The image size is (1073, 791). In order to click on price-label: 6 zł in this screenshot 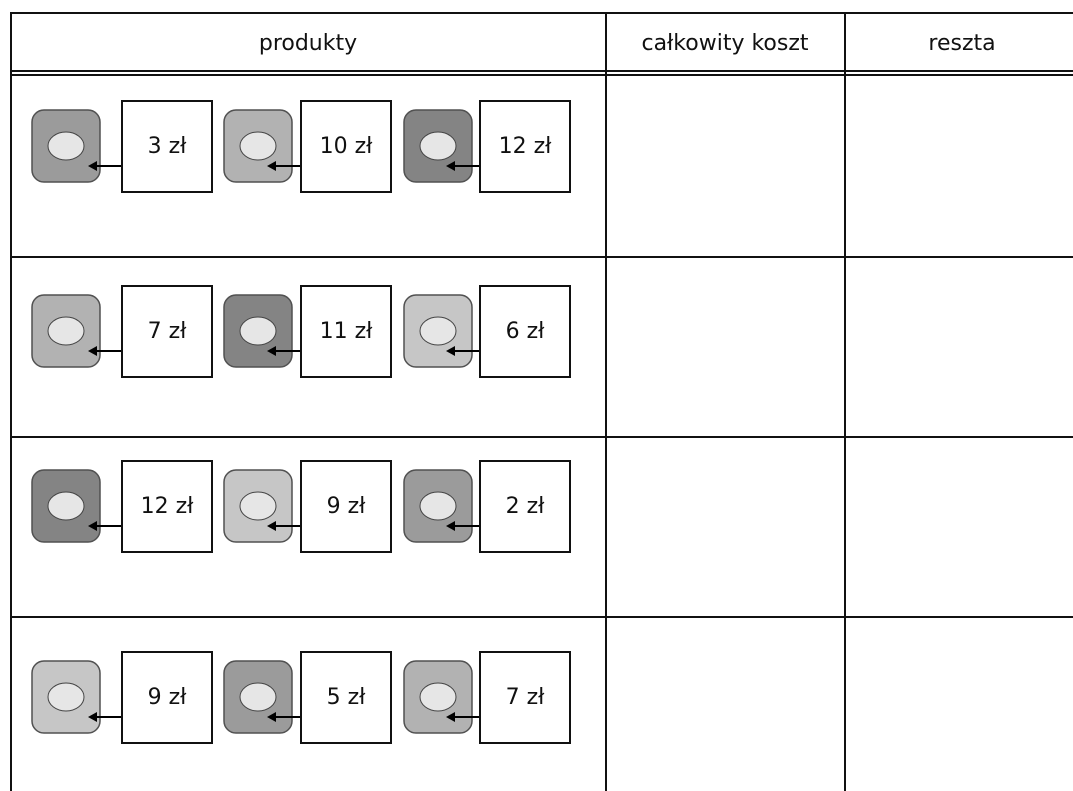, I will do `click(526, 331)`.